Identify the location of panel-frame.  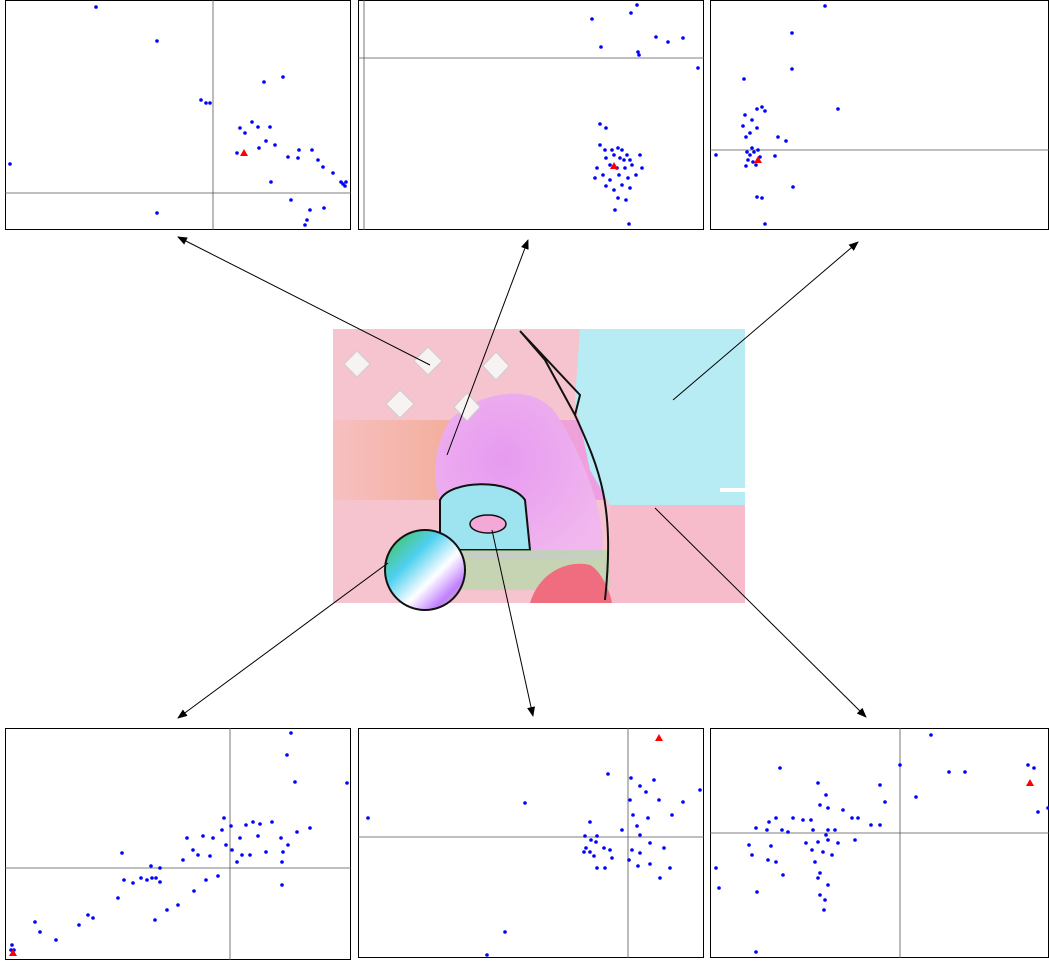
(178, 115).